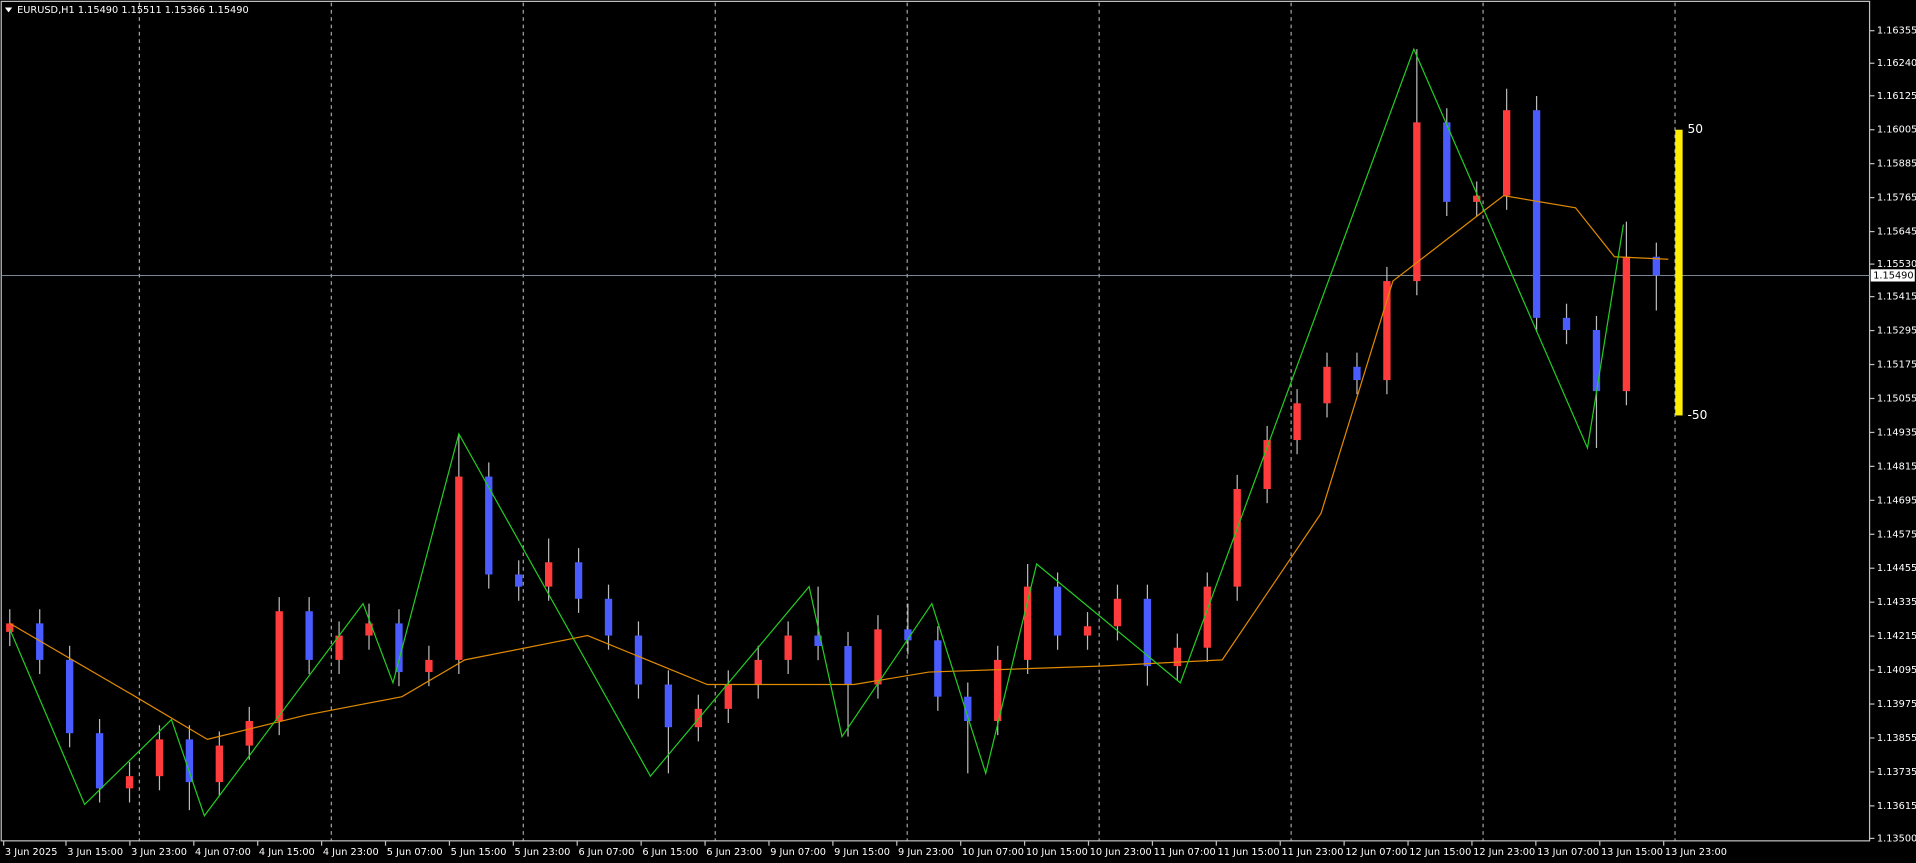 This screenshot has width=1916, height=863. Describe the element at coordinates (1896, 838) in the screenshot. I see `y-tick-label: 1.13500` at that location.